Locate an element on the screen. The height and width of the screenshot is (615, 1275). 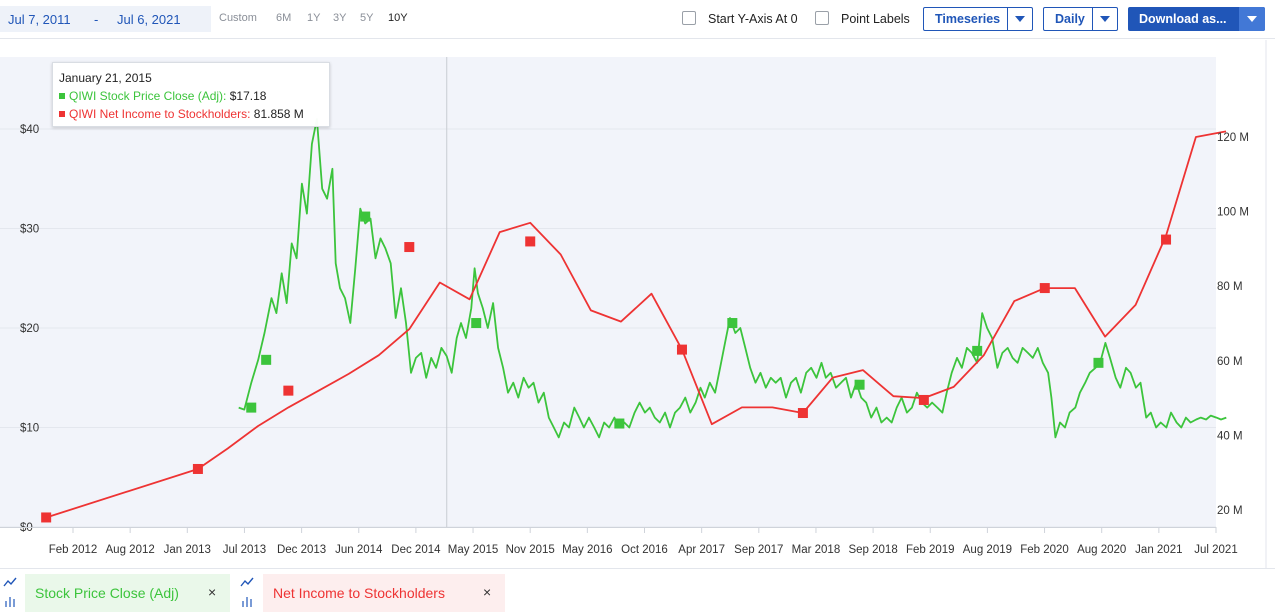
x-tick-label: May 2015 is located at coordinates (473, 550).